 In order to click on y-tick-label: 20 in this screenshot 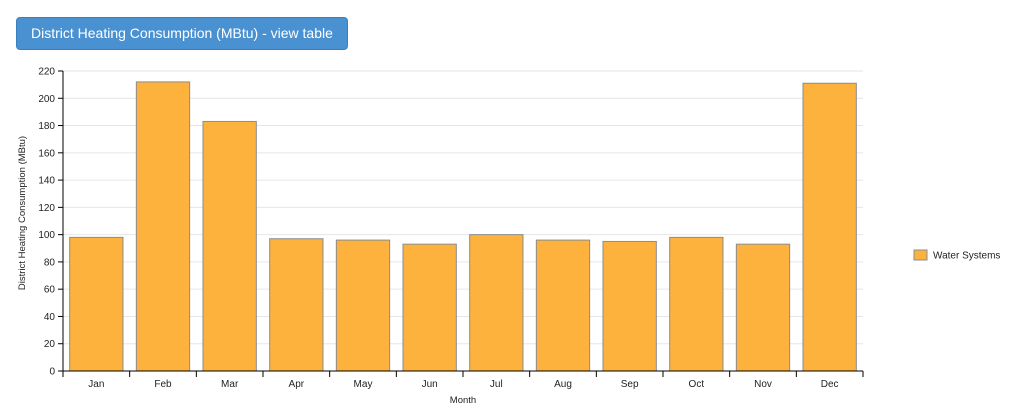, I will do `click(50, 344)`.